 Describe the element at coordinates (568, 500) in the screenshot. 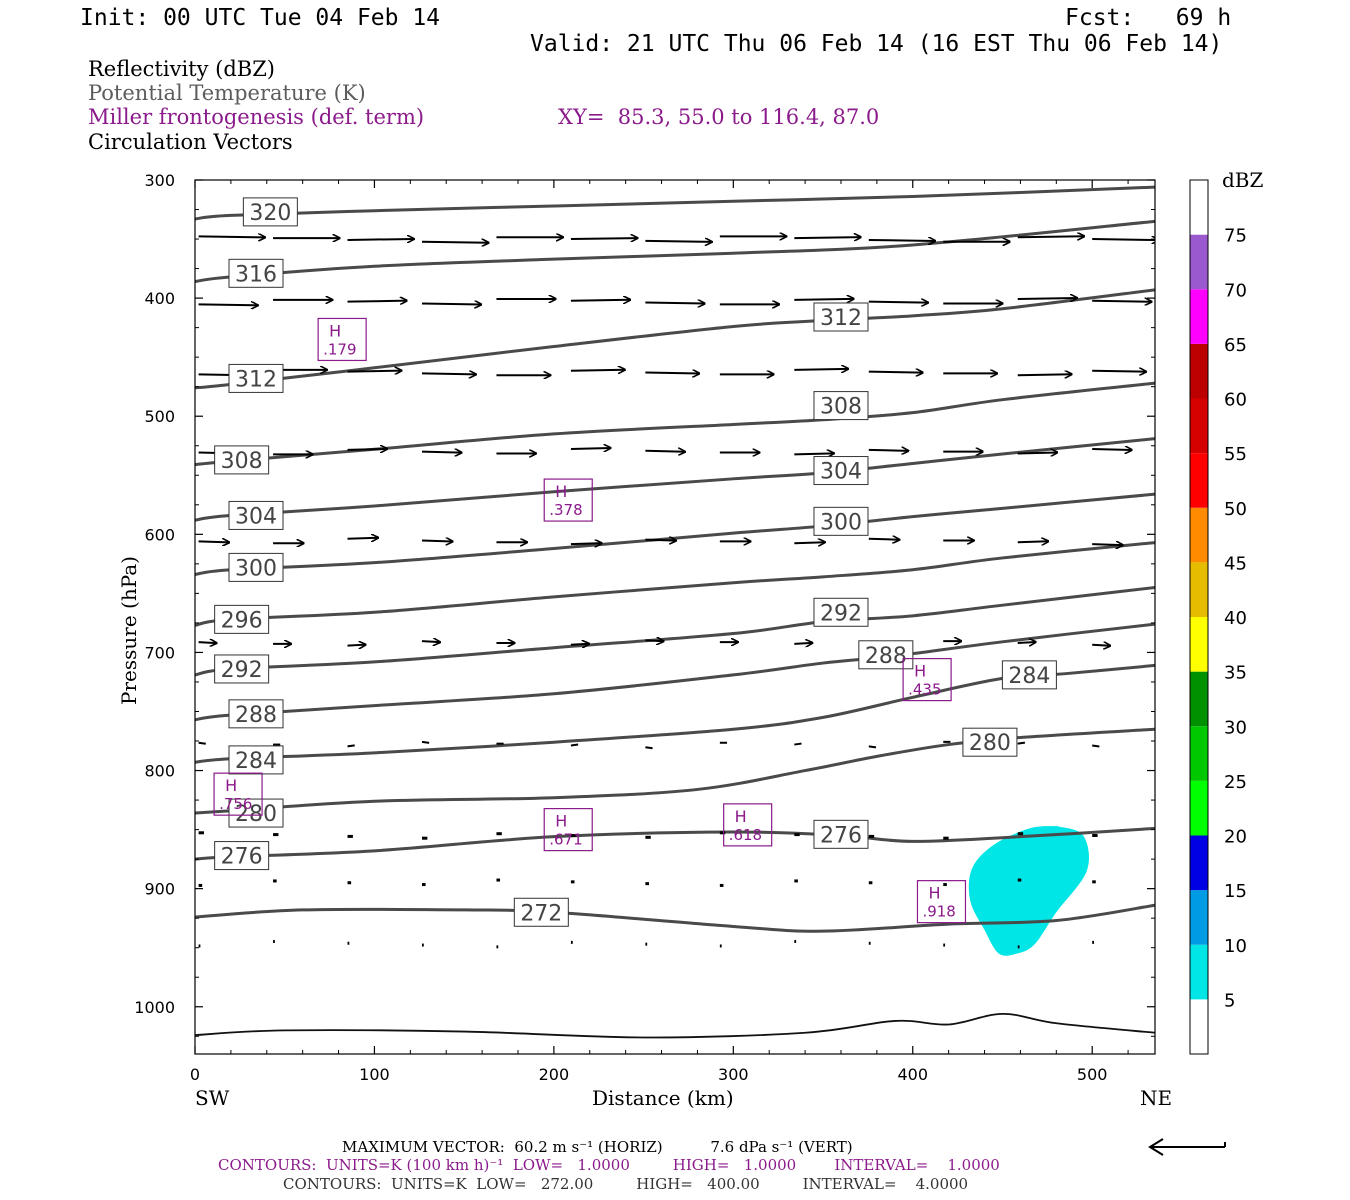

I see `frontogenesis-maximum: H.378` at that location.